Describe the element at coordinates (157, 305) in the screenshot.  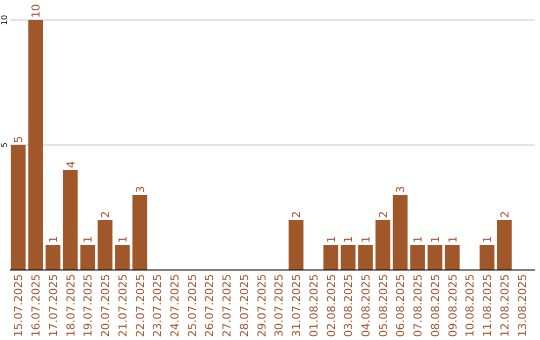
I see `x-tick-label: 23.07.2025` at that location.